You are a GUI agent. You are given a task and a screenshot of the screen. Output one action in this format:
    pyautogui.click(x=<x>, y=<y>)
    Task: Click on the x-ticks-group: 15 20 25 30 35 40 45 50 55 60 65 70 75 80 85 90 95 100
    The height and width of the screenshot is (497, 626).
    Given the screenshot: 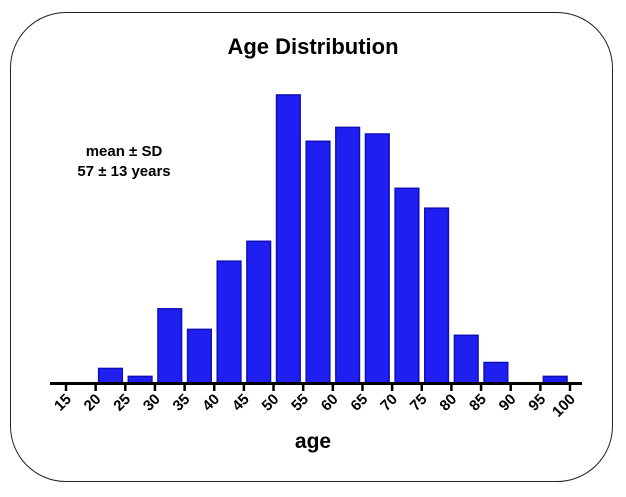 What is the action you would take?
    pyautogui.click(x=315, y=402)
    